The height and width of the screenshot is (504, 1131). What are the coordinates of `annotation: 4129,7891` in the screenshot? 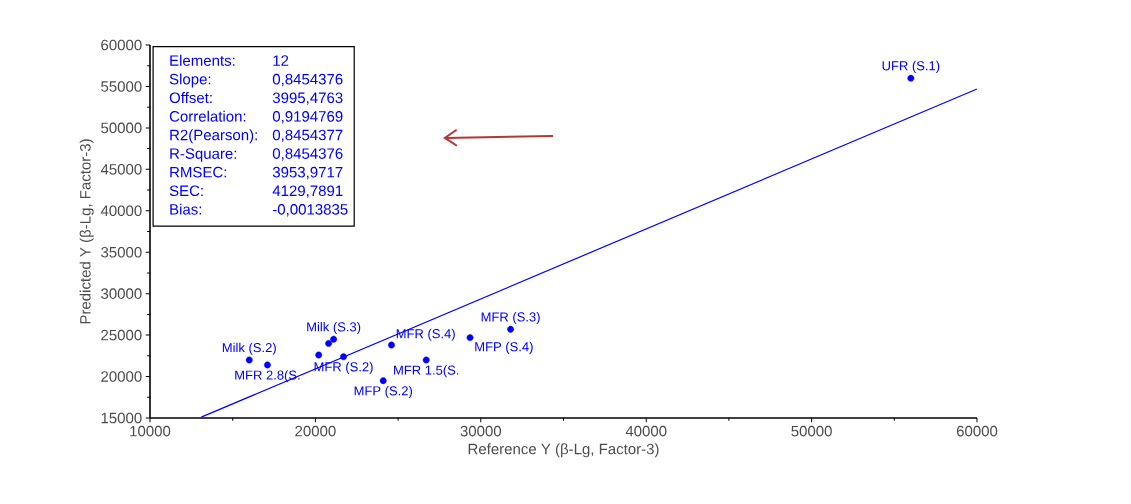 It's located at (307, 191).